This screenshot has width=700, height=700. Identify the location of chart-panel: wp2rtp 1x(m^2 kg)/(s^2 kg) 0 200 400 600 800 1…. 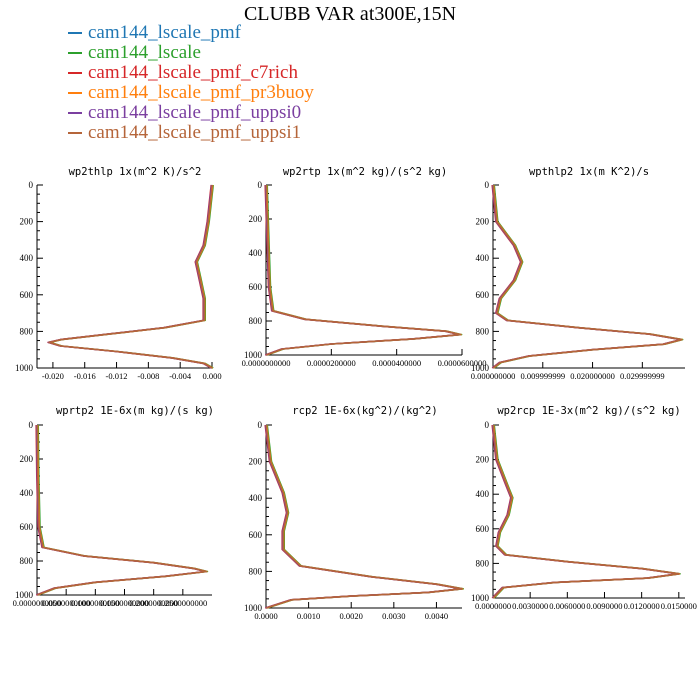
(364, 267).